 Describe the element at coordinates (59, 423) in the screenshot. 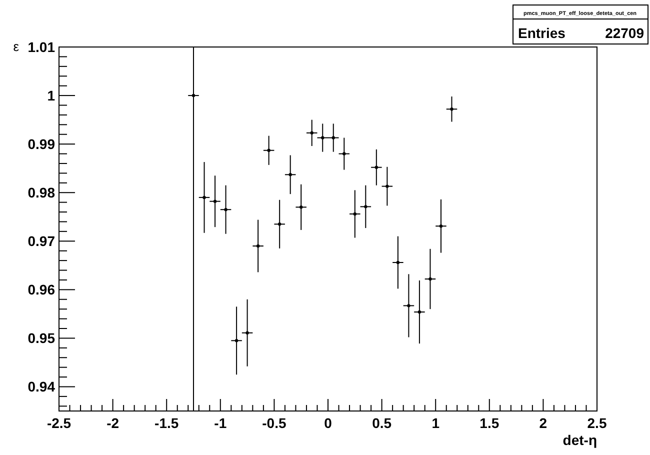

I see `x-tick-label: -2.5` at that location.